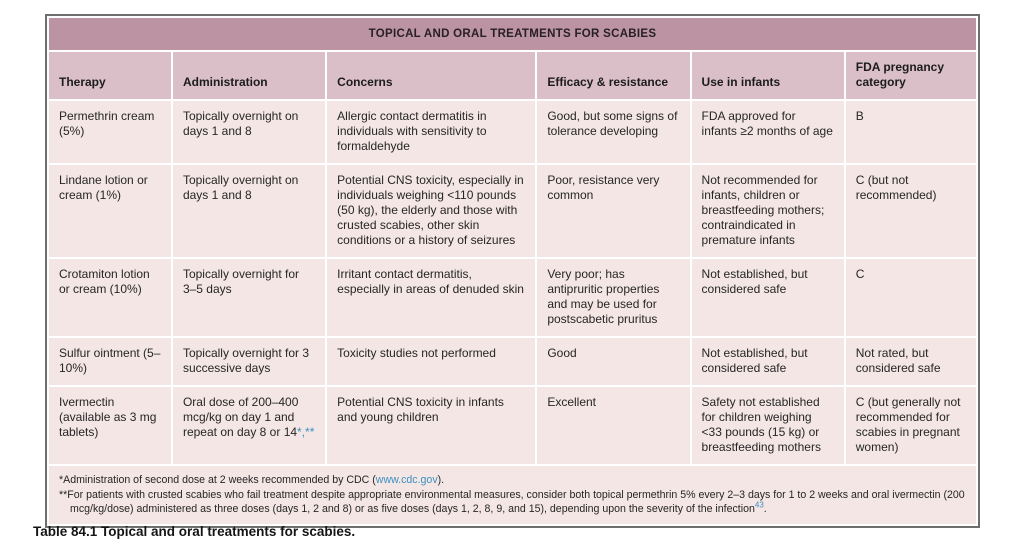 The image size is (1024, 557). What do you see at coordinates (759, 505) in the screenshot?
I see `reference-43: 43` at bounding box center [759, 505].